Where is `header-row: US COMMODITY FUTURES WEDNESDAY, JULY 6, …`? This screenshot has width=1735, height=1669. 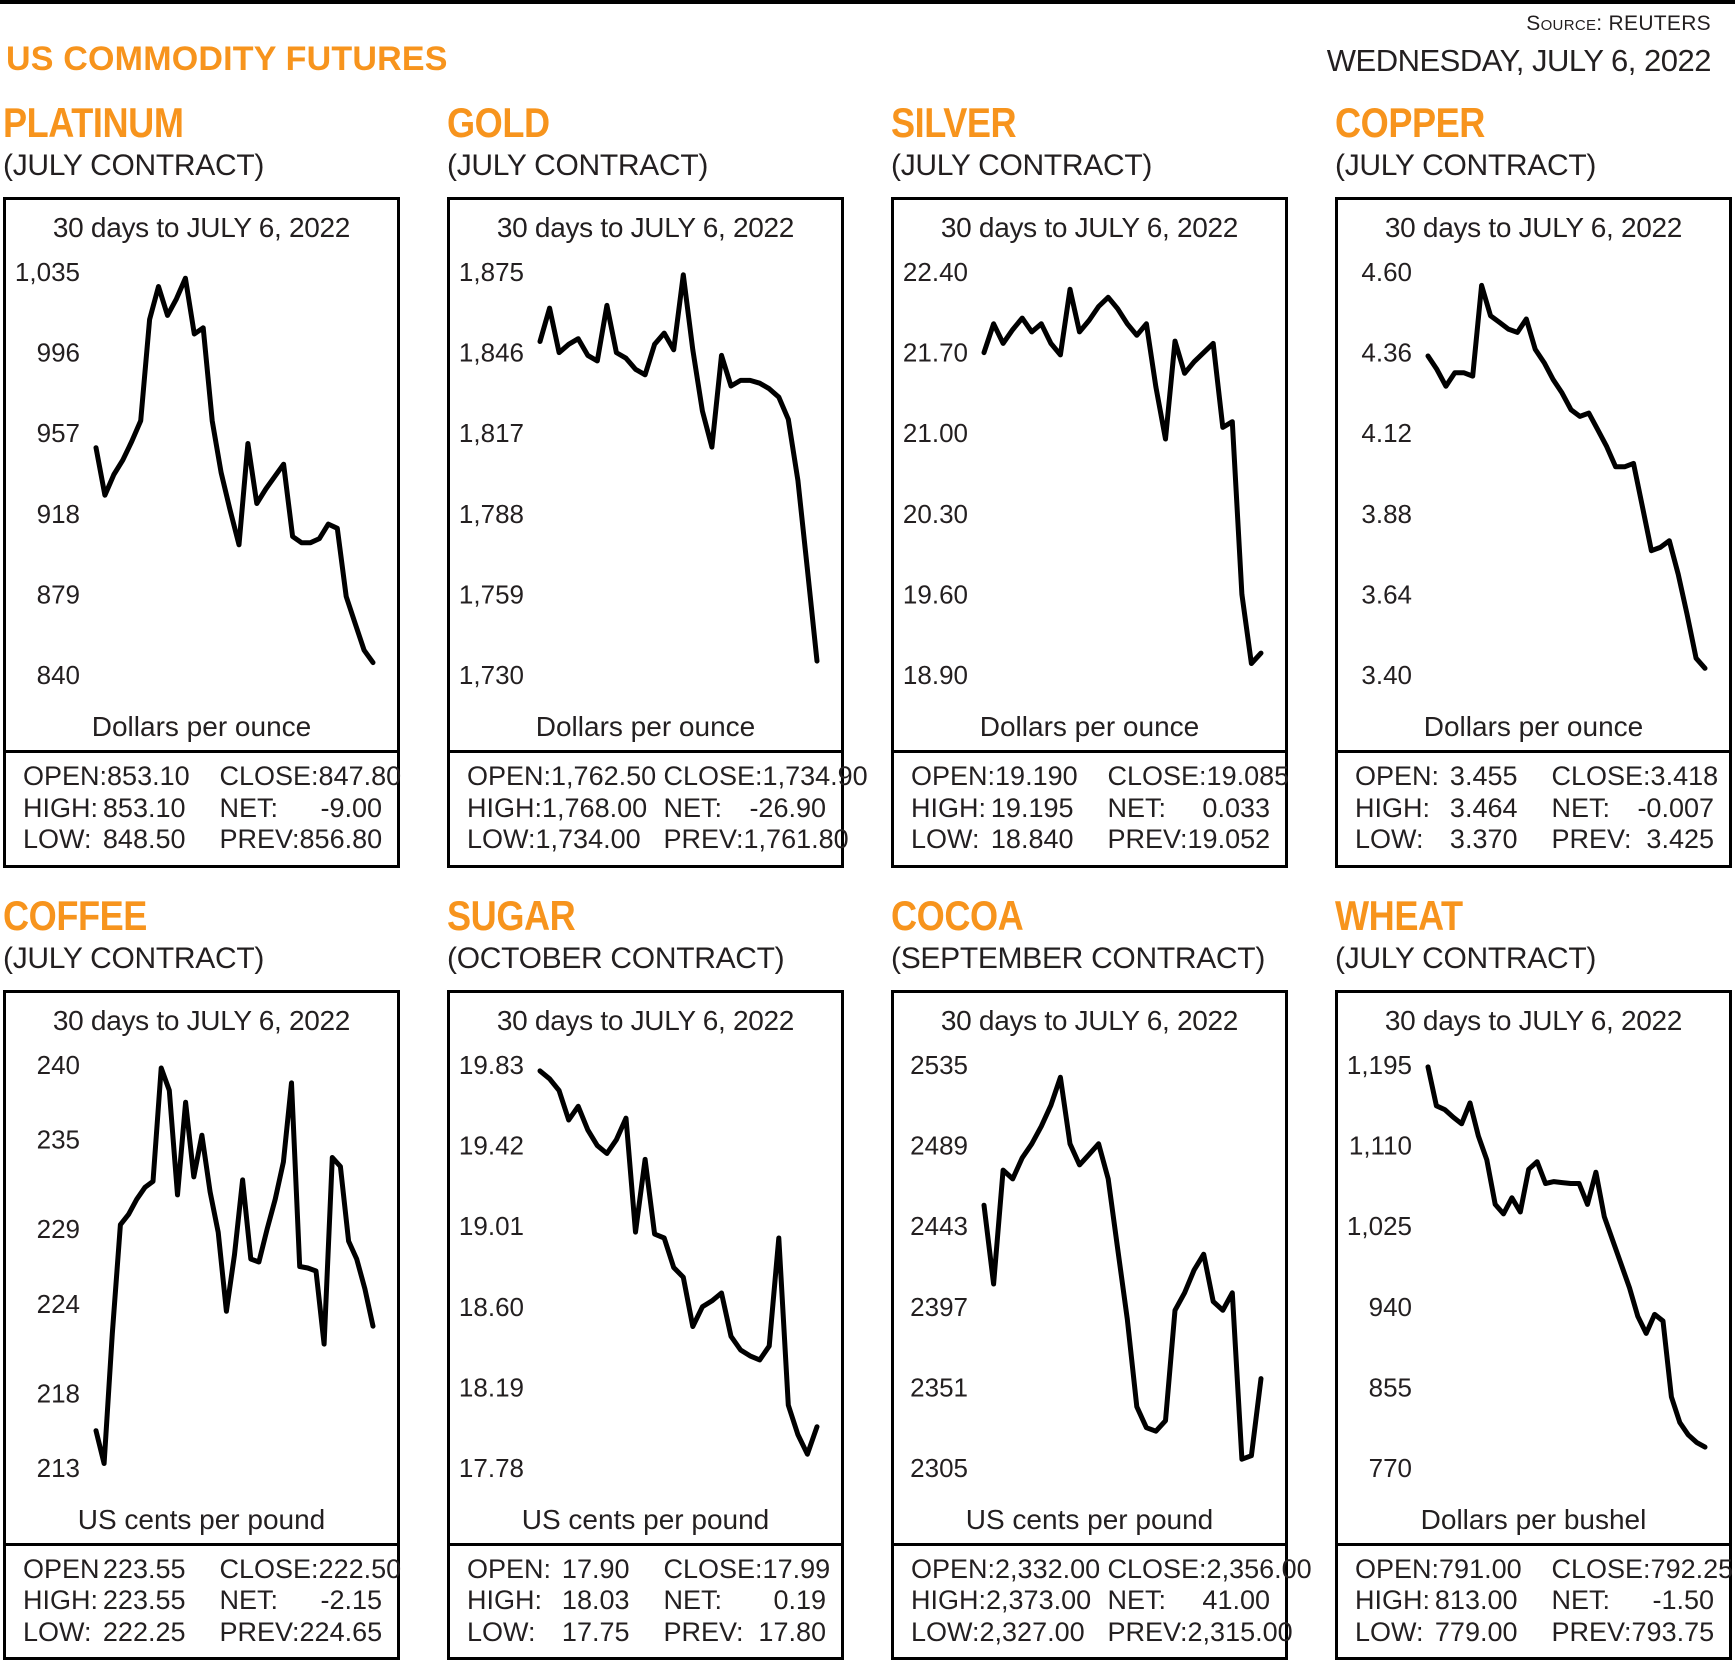
header-row: US COMMODITY FUTURES WEDNESDAY, JULY 6, … is located at coordinates (867, 58).